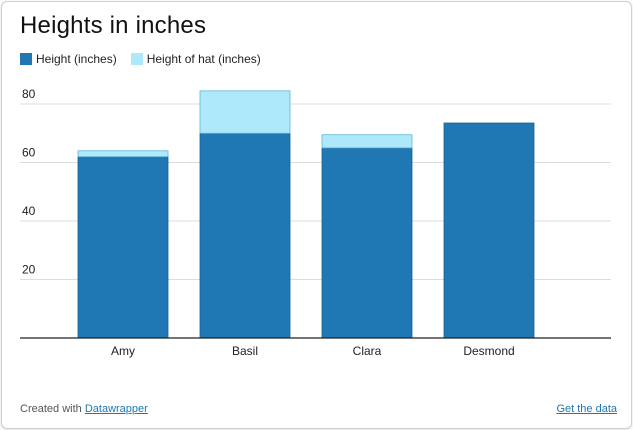  What do you see at coordinates (26, 59) in the screenshot?
I see `legend-swatch-height` at bounding box center [26, 59].